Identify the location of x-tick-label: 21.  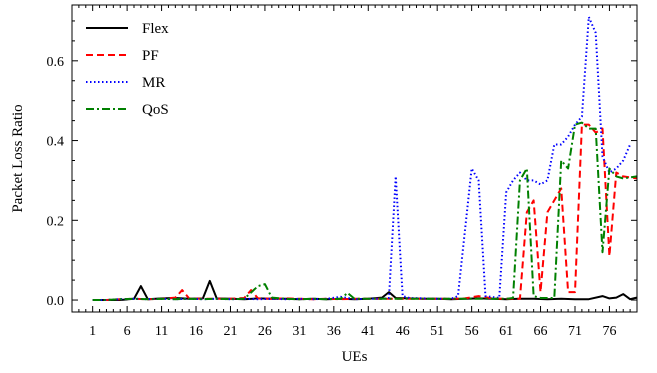
(230, 331).